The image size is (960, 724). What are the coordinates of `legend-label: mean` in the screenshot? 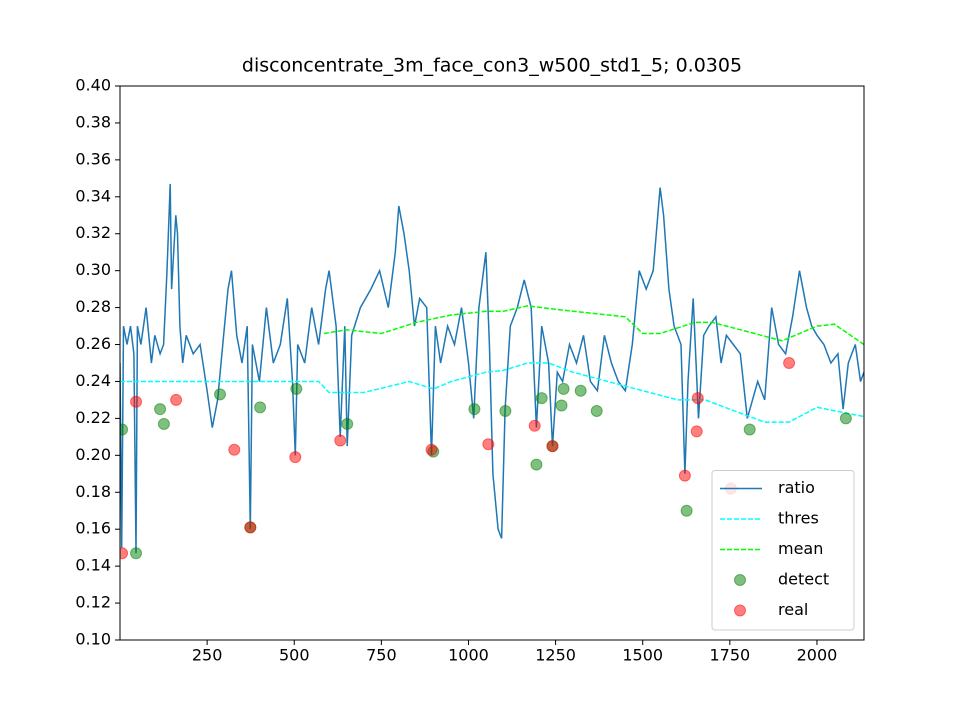 It's located at (800, 548).